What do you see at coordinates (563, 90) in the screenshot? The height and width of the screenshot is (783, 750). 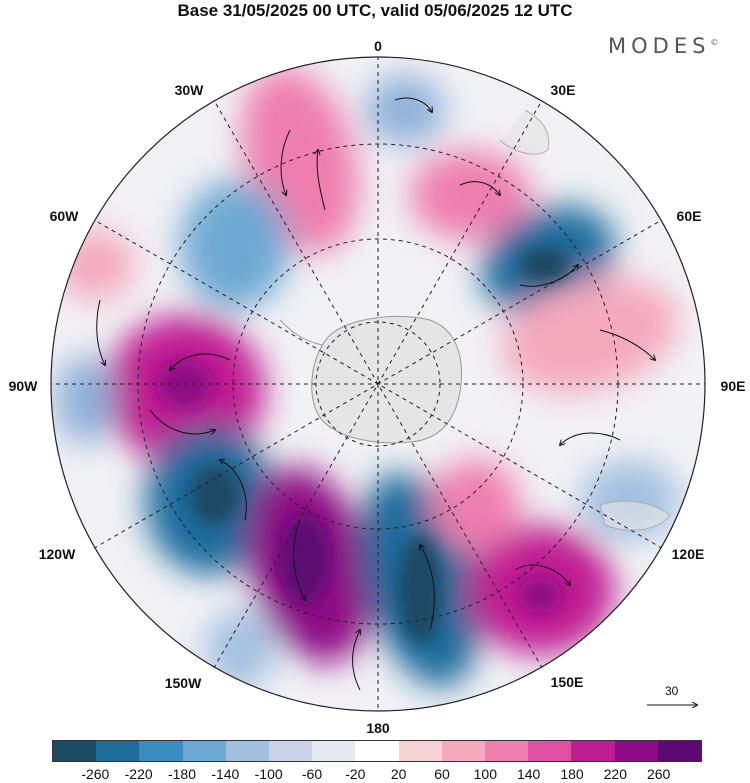 I see `label-lon-30e: 30E` at bounding box center [563, 90].